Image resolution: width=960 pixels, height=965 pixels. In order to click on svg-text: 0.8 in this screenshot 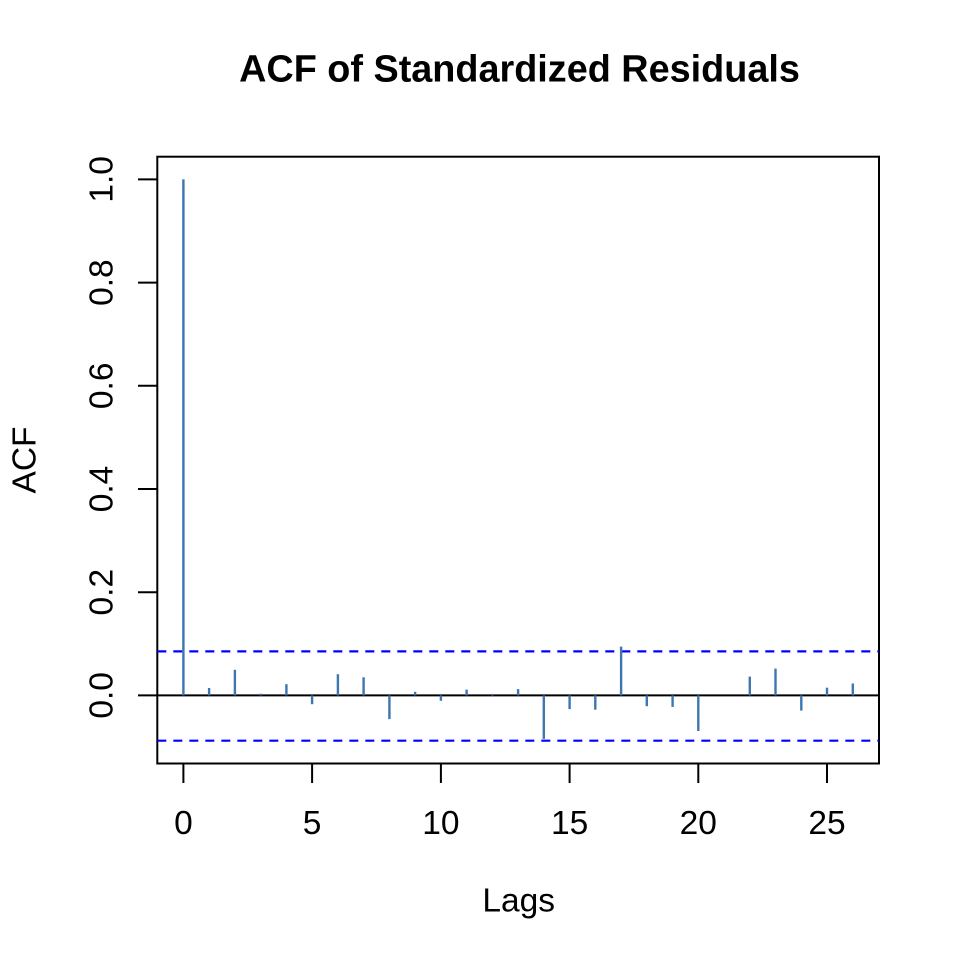, I will do `click(101, 282)`.